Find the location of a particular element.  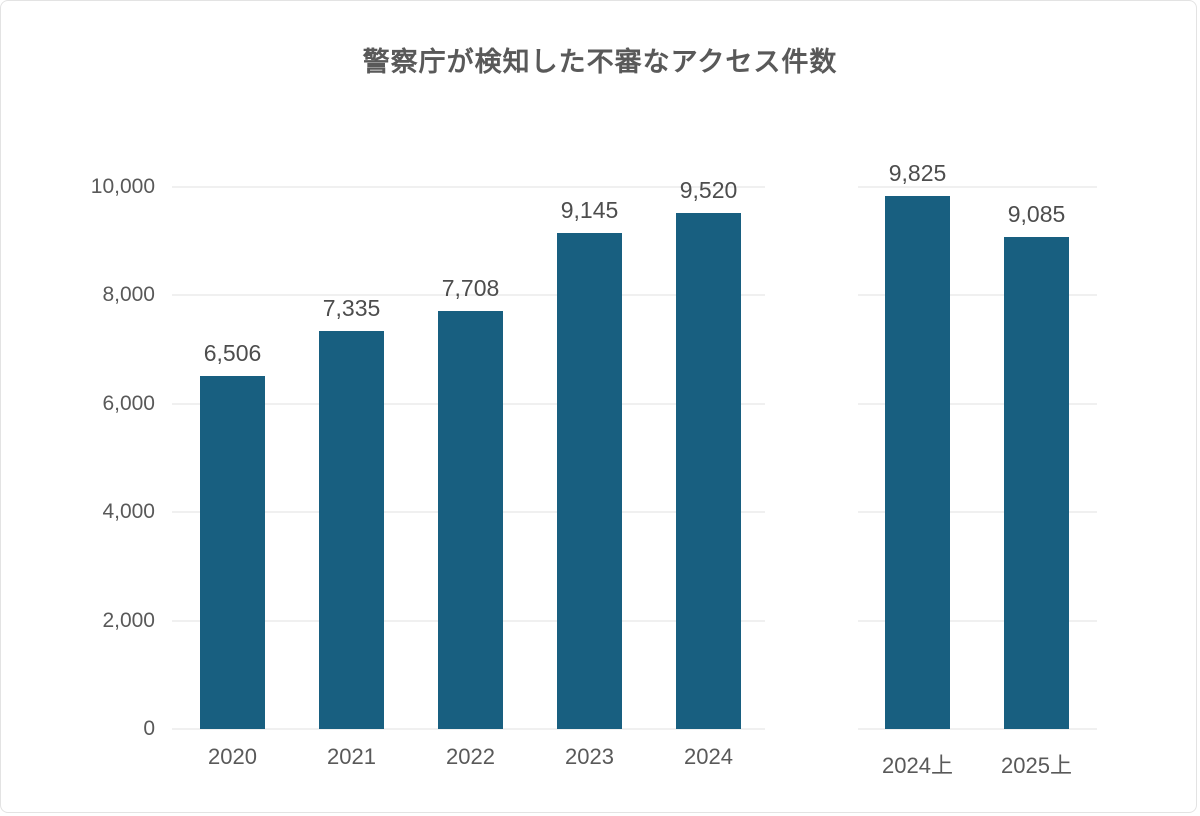

y-axis-tick-label: 10,000 is located at coordinates (122, 186).